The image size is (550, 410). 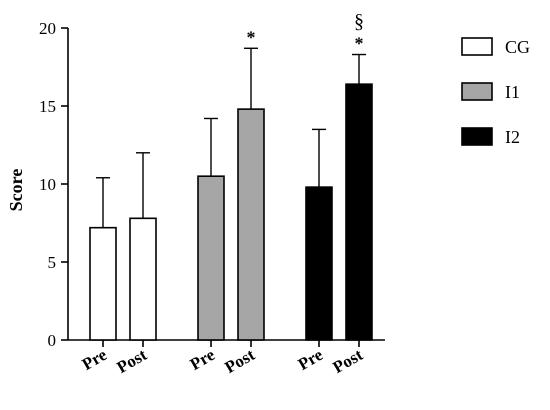 I want to click on y-tick-label: 0, so click(x=52, y=340).